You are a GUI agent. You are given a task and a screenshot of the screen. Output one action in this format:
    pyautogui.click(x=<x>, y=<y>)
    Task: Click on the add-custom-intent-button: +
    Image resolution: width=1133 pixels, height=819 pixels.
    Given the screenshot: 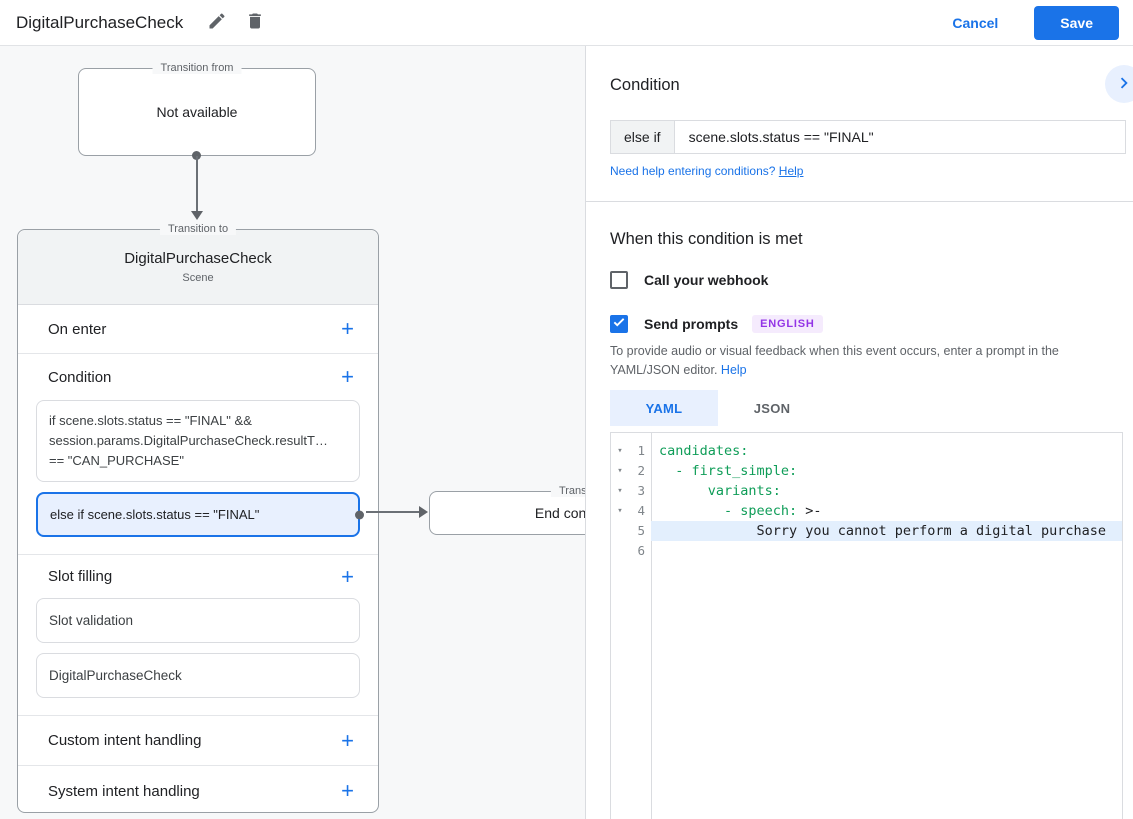 What is the action you would take?
    pyautogui.click(x=347, y=740)
    